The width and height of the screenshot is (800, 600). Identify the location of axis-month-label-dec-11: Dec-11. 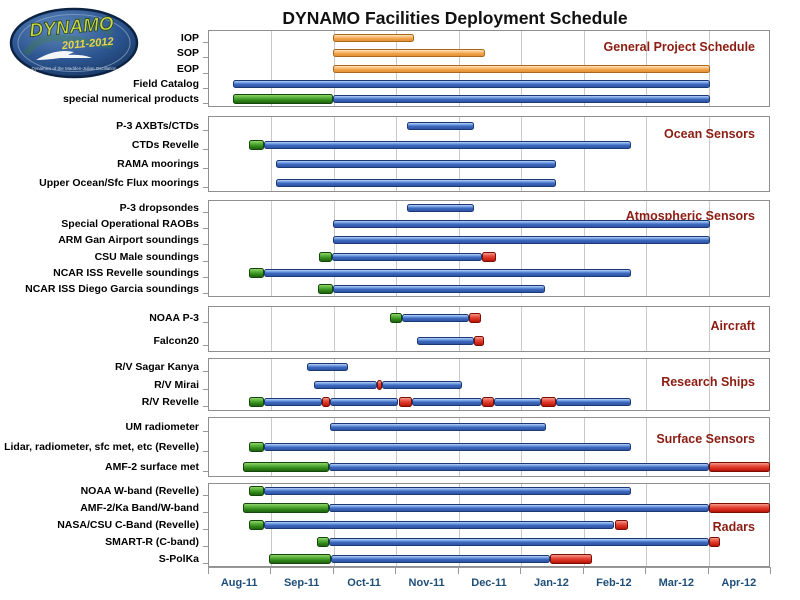
(489, 583).